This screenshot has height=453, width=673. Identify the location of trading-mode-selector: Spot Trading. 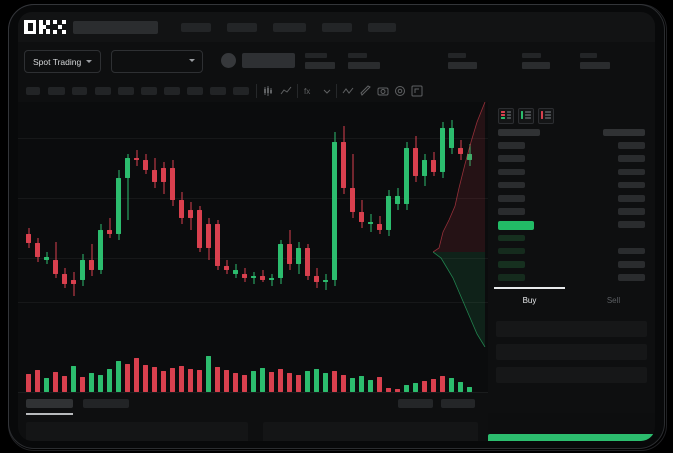
(63, 61).